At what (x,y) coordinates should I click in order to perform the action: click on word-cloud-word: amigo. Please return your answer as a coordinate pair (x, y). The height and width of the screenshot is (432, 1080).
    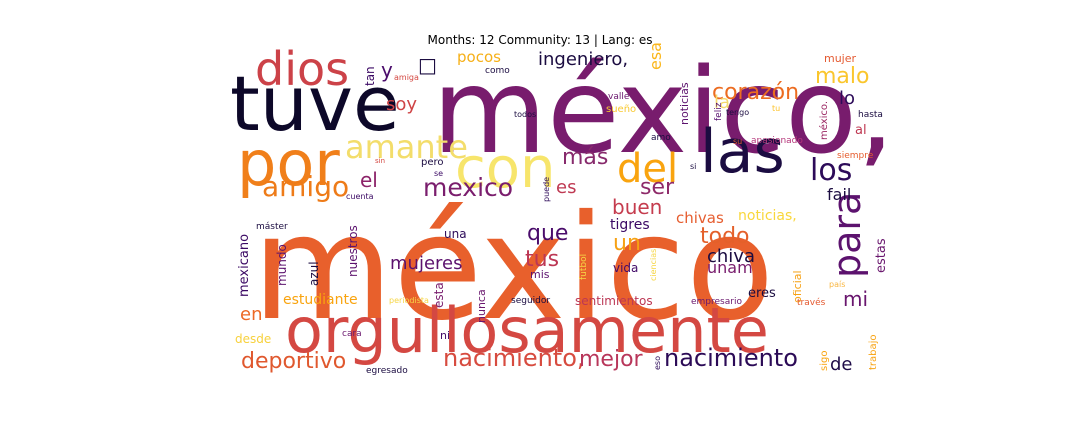
    Looking at the image, I should click on (305, 186).